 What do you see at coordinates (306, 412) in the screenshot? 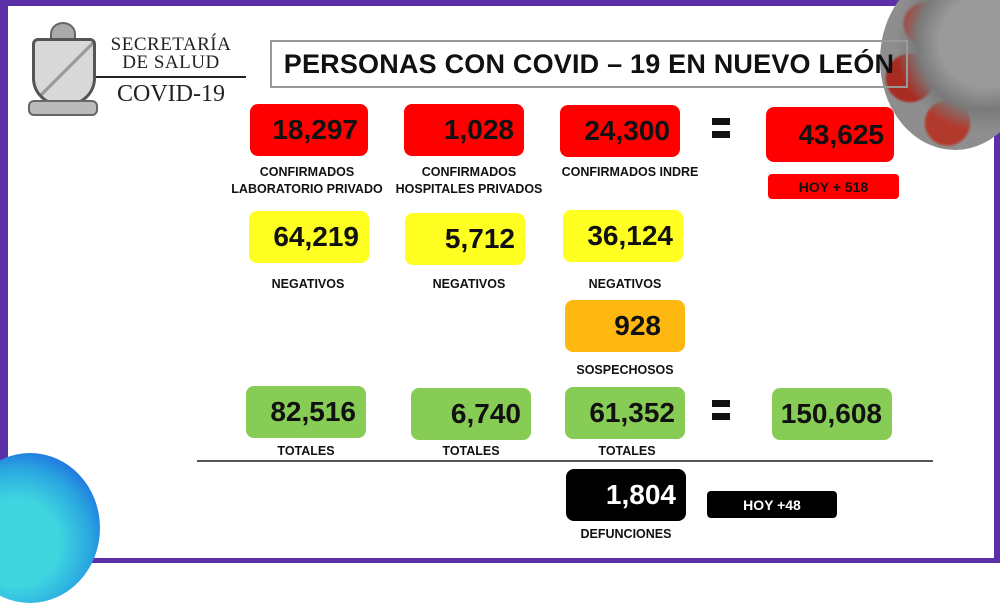
I see `totals-lab-value: 82,516` at bounding box center [306, 412].